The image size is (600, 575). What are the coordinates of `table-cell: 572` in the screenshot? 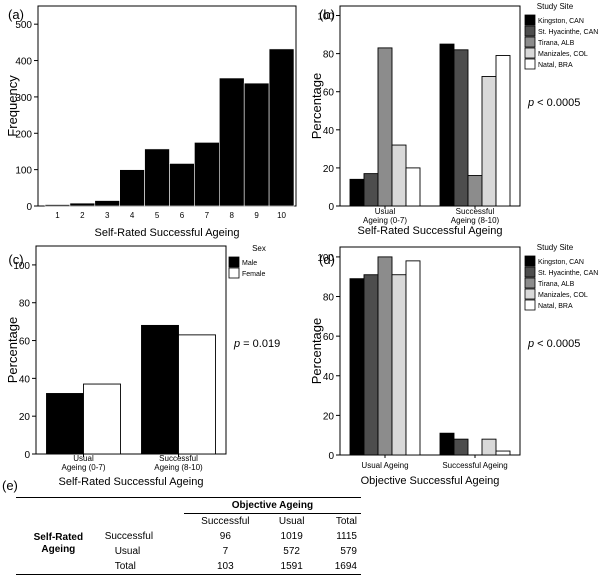 It's located at (291, 551).